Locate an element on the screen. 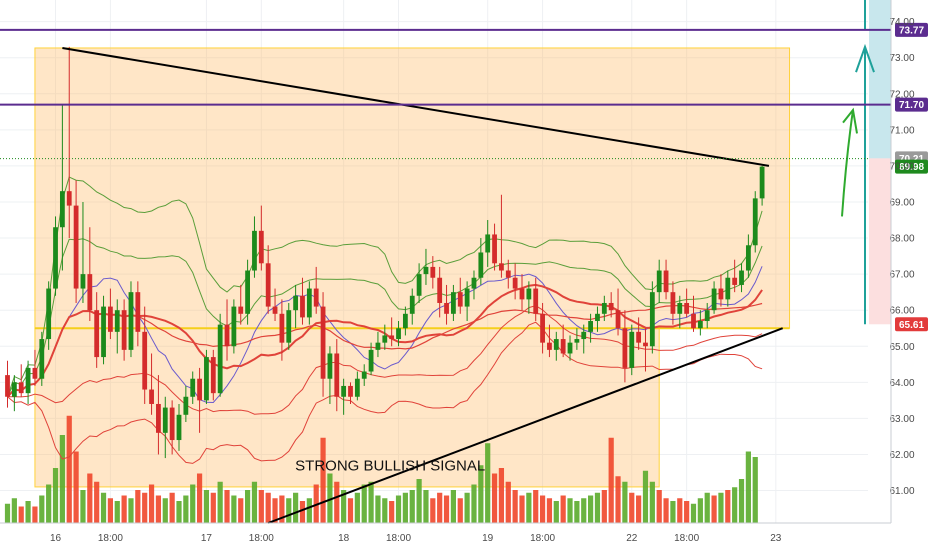 The image size is (932, 550). price-label: 70.21 is located at coordinates (911, 159).